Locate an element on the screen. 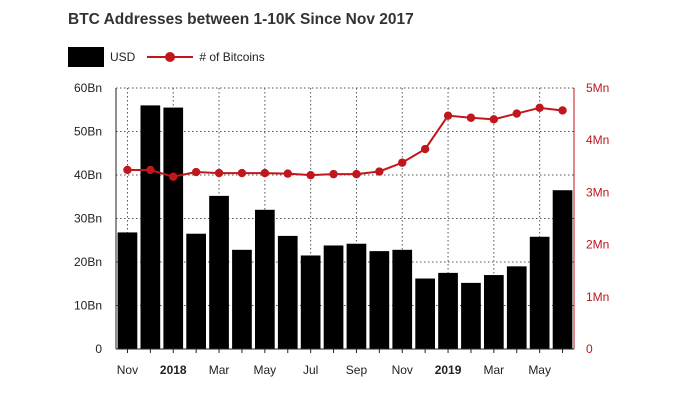 The width and height of the screenshot is (700, 400). legend-usd-label: USD is located at coordinates (123, 57).